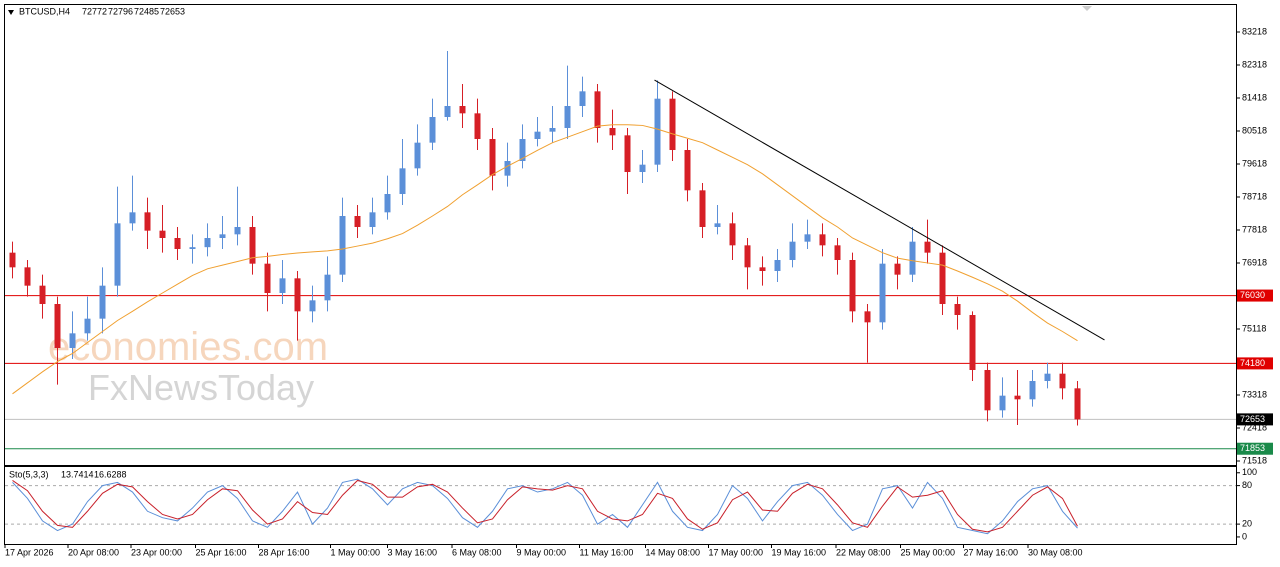 The width and height of the screenshot is (1280, 567). What do you see at coordinates (673, 552) in the screenshot?
I see `x-tick-label: 14 May 08:00` at bounding box center [673, 552].